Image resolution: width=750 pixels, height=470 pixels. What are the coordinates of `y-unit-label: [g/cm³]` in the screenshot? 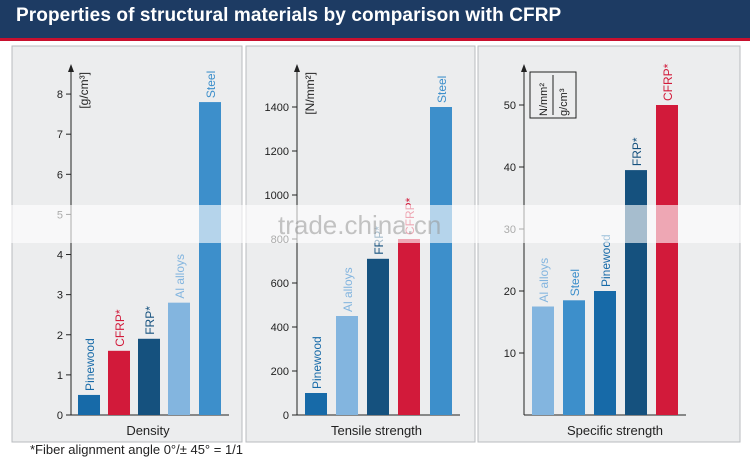 It's located at (84, 90).